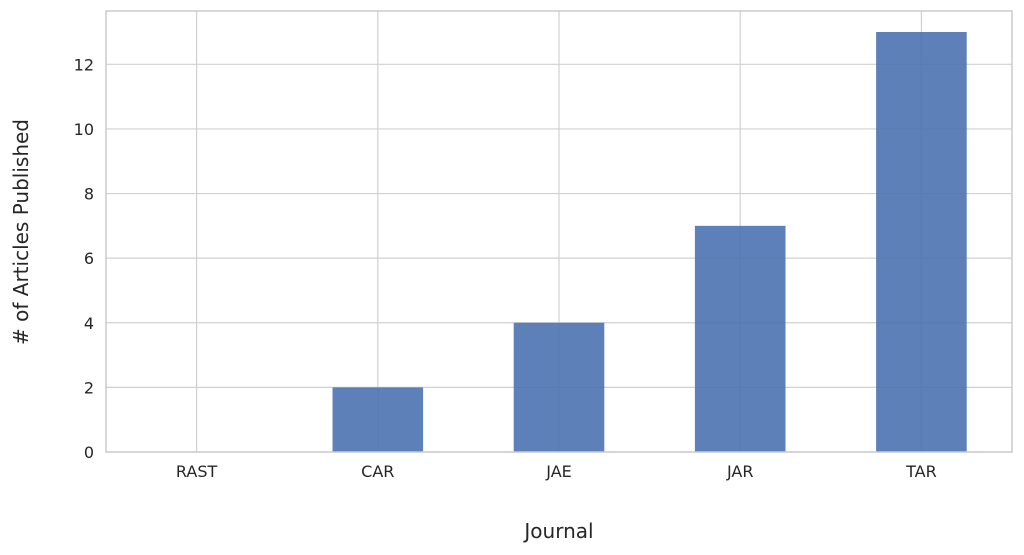 The image size is (1024, 555). Describe the element at coordinates (377, 471) in the screenshot. I see `x-tick-label-car: CAR` at that location.